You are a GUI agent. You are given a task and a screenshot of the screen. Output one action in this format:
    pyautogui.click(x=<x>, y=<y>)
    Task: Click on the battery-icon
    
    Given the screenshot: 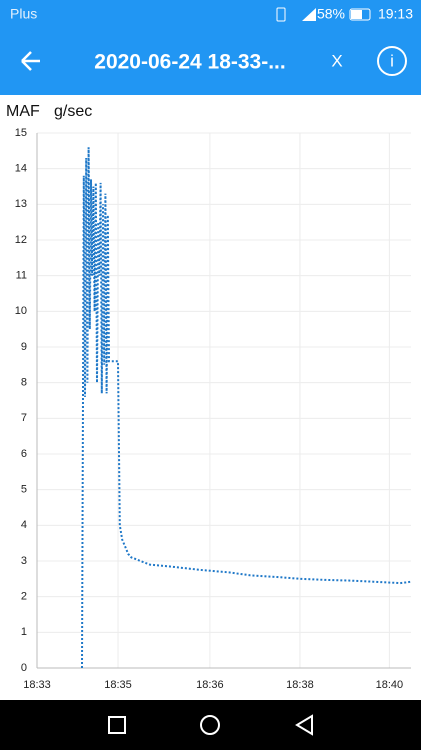 What is the action you would take?
    pyautogui.click(x=360, y=14)
    